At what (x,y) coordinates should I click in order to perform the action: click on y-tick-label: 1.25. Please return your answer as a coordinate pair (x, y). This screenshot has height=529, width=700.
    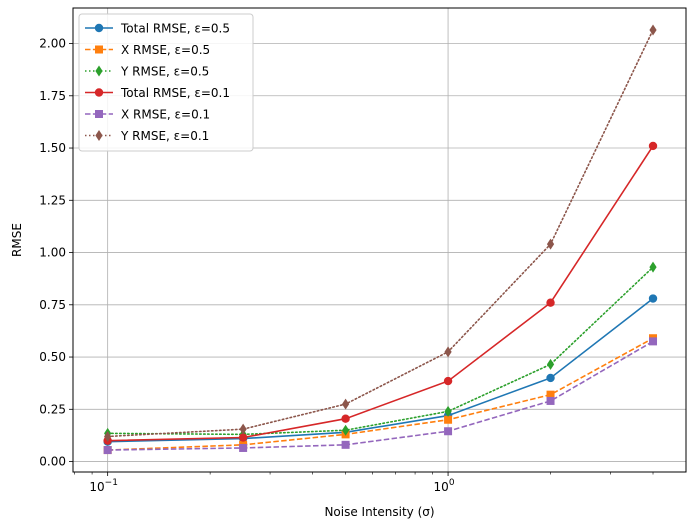
    Looking at the image, I should click on (52, 200).